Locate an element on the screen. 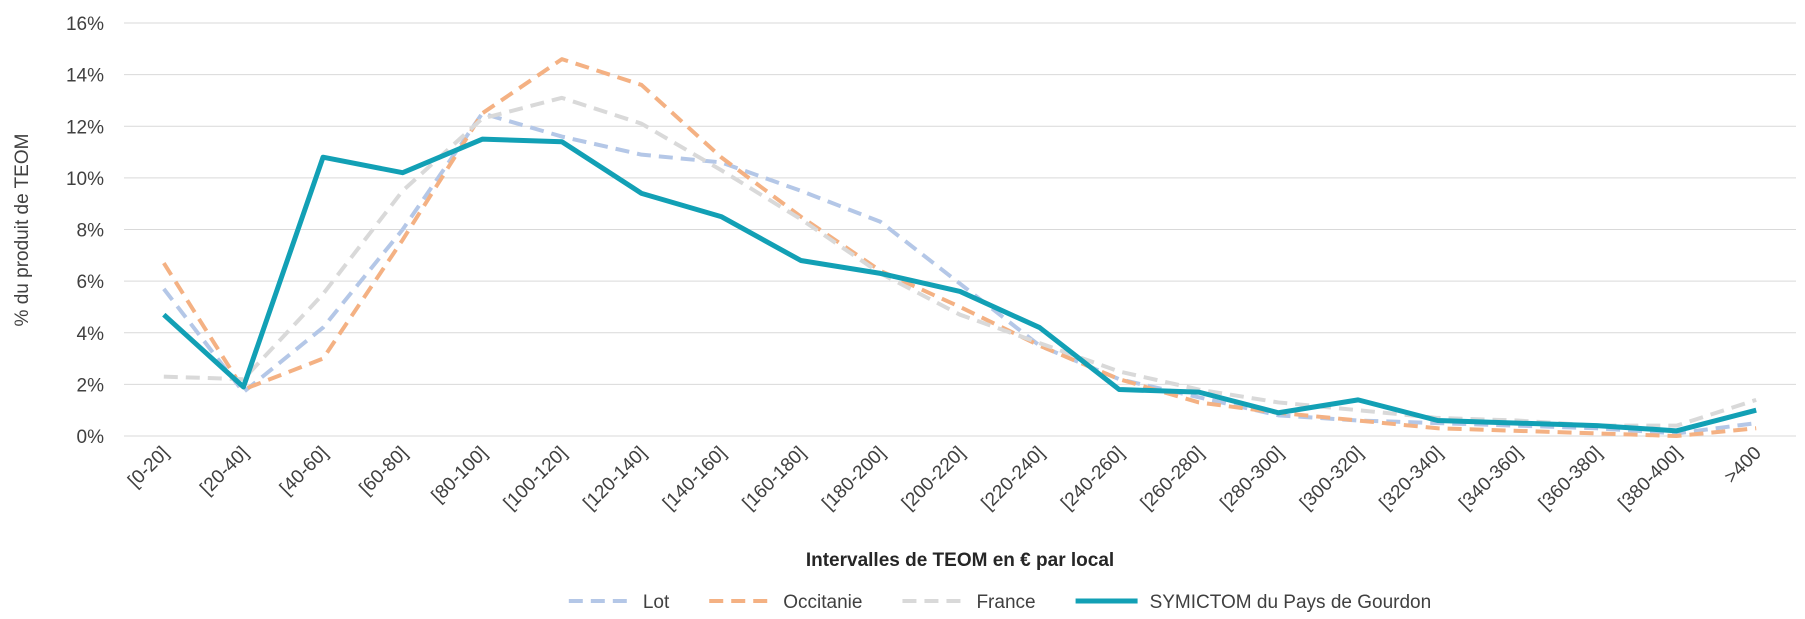 The height and width of the screenshot is (619, 1805). y-tick-label: 4% is located at coordinates (91, 334).